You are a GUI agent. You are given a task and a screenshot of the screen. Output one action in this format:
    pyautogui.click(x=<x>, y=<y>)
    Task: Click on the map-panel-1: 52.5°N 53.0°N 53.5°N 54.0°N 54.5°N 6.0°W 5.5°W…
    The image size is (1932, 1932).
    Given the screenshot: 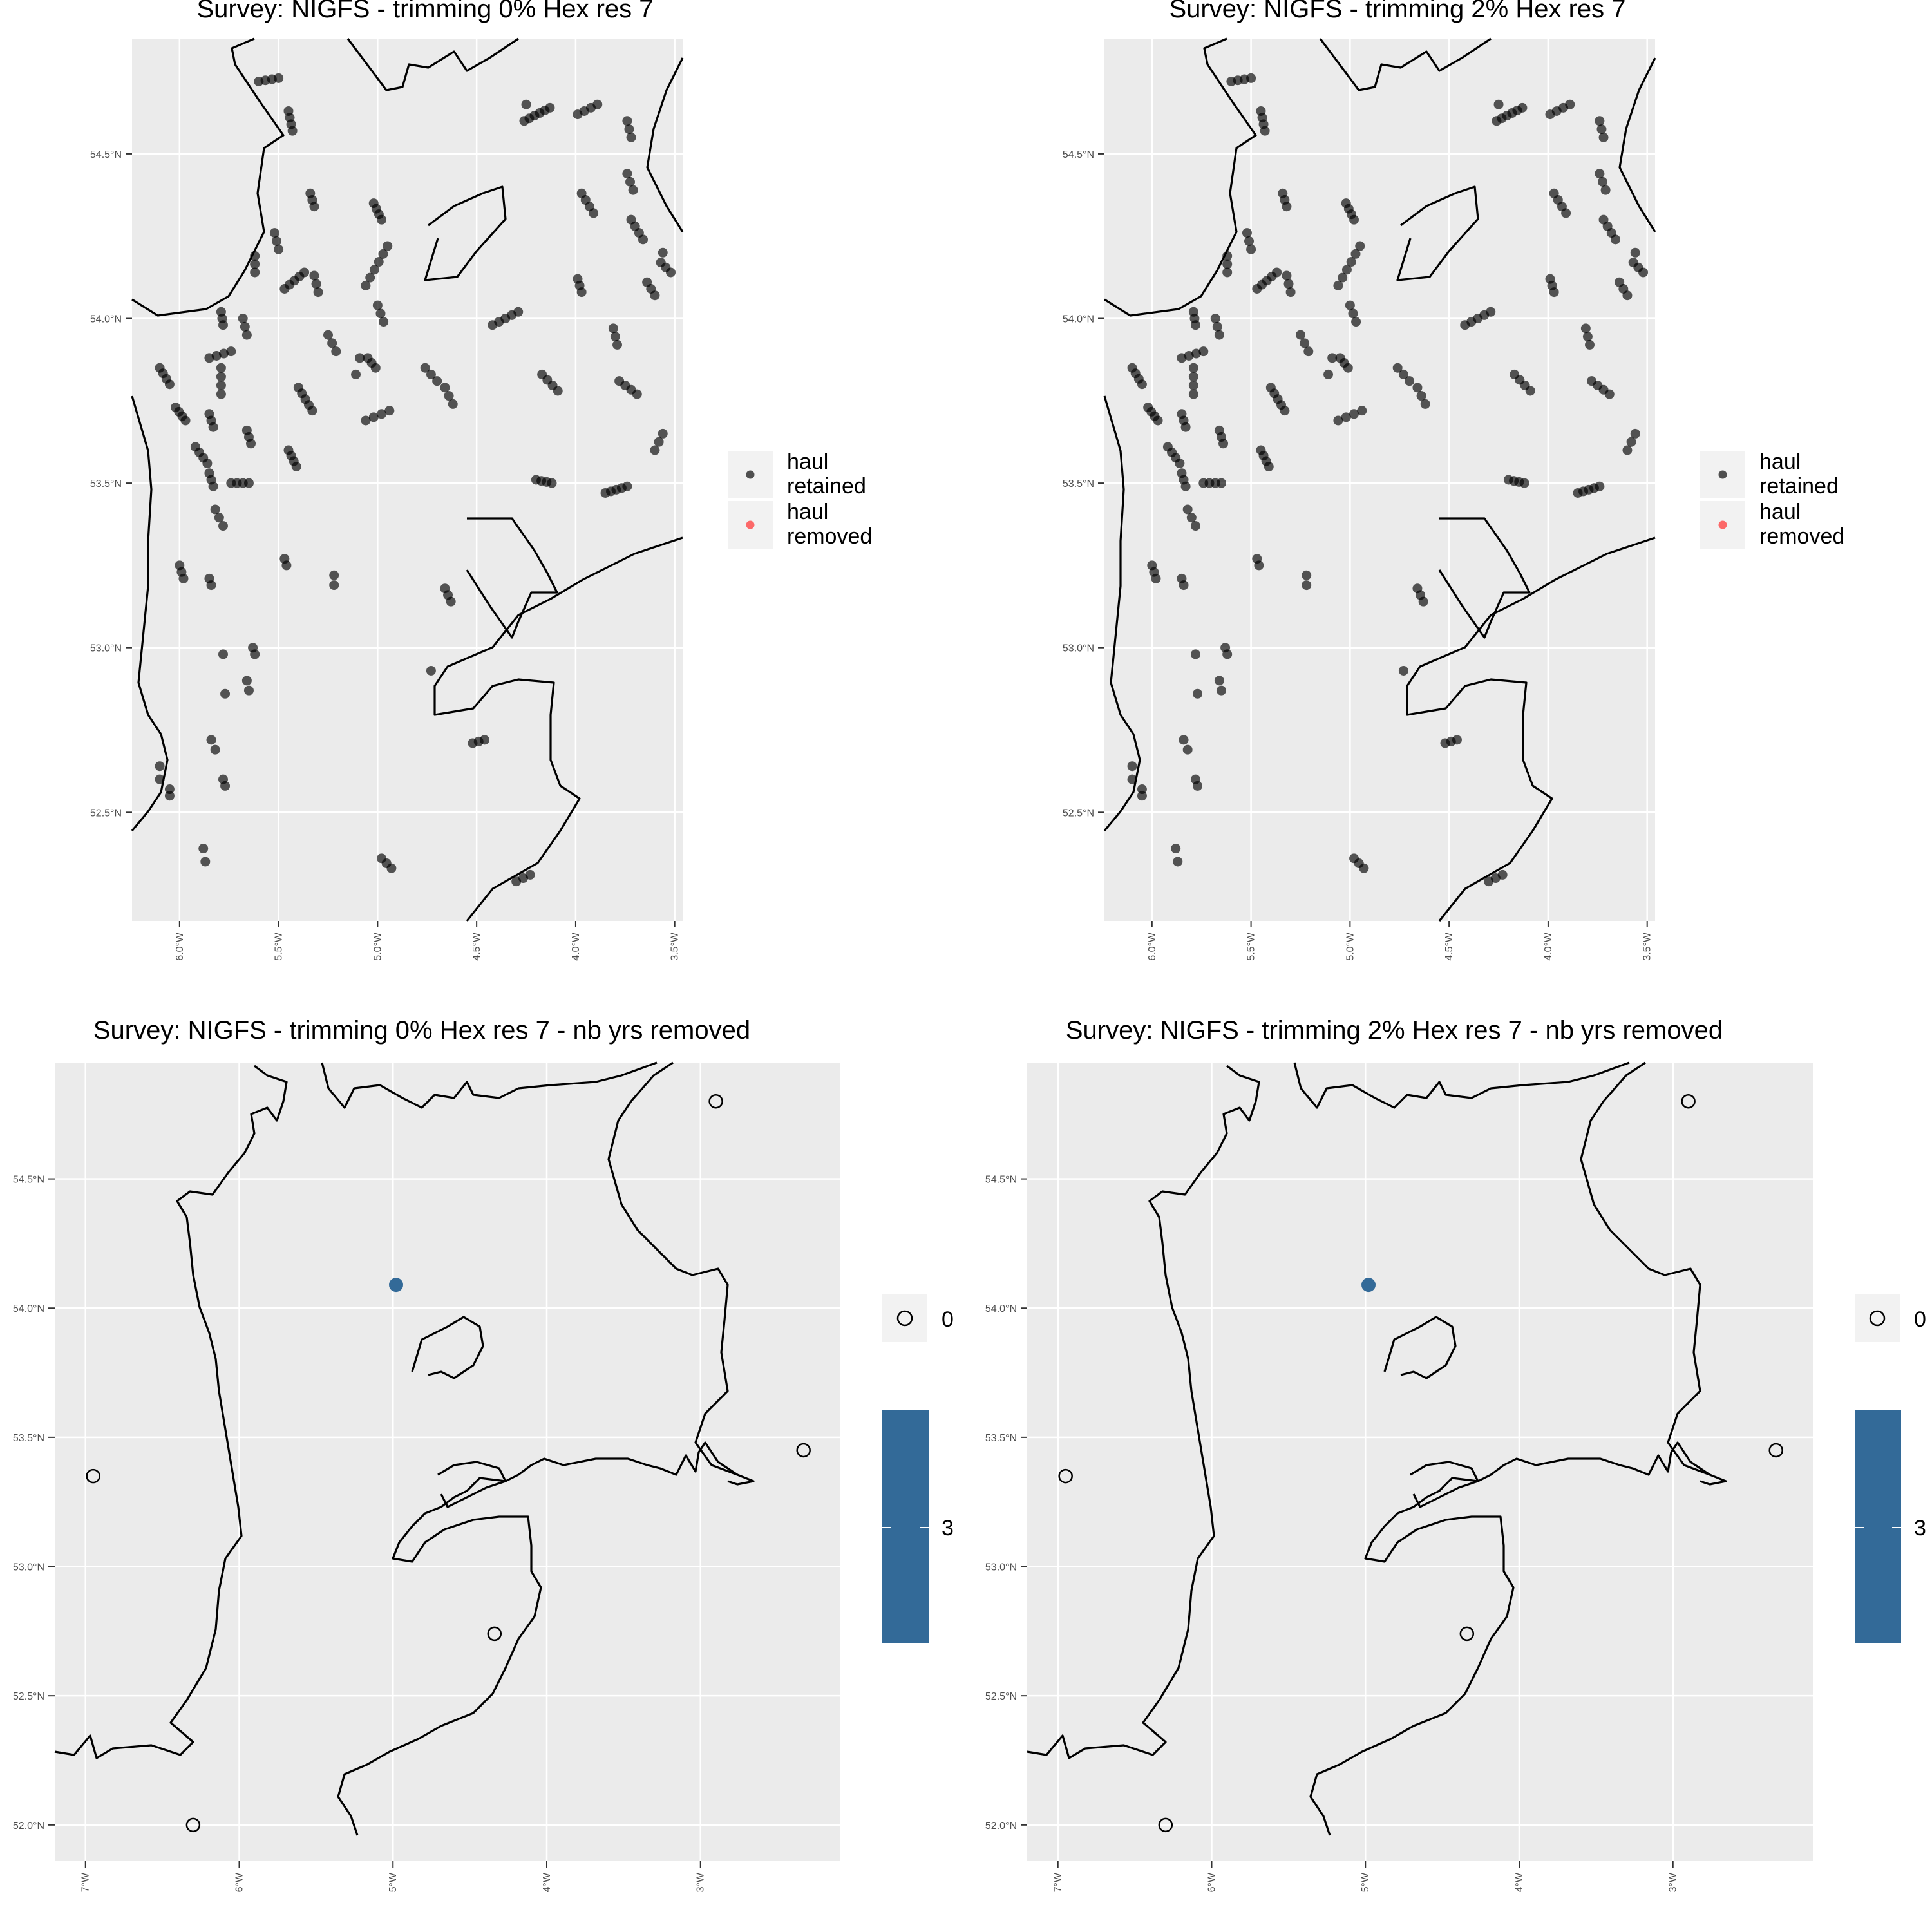 What is the action you would take?
    pyautogui.click(x=1359, y=500)
    